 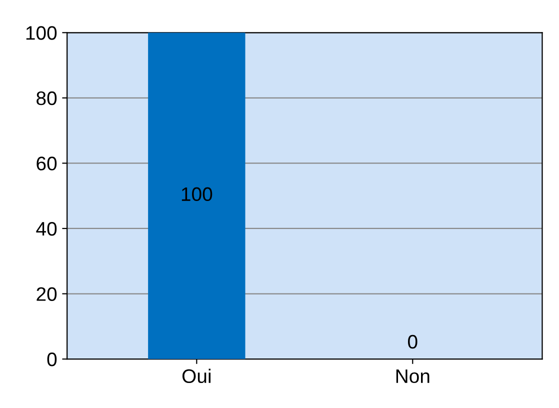 I want to click on data-label: 0, so click(x=413, y=341).